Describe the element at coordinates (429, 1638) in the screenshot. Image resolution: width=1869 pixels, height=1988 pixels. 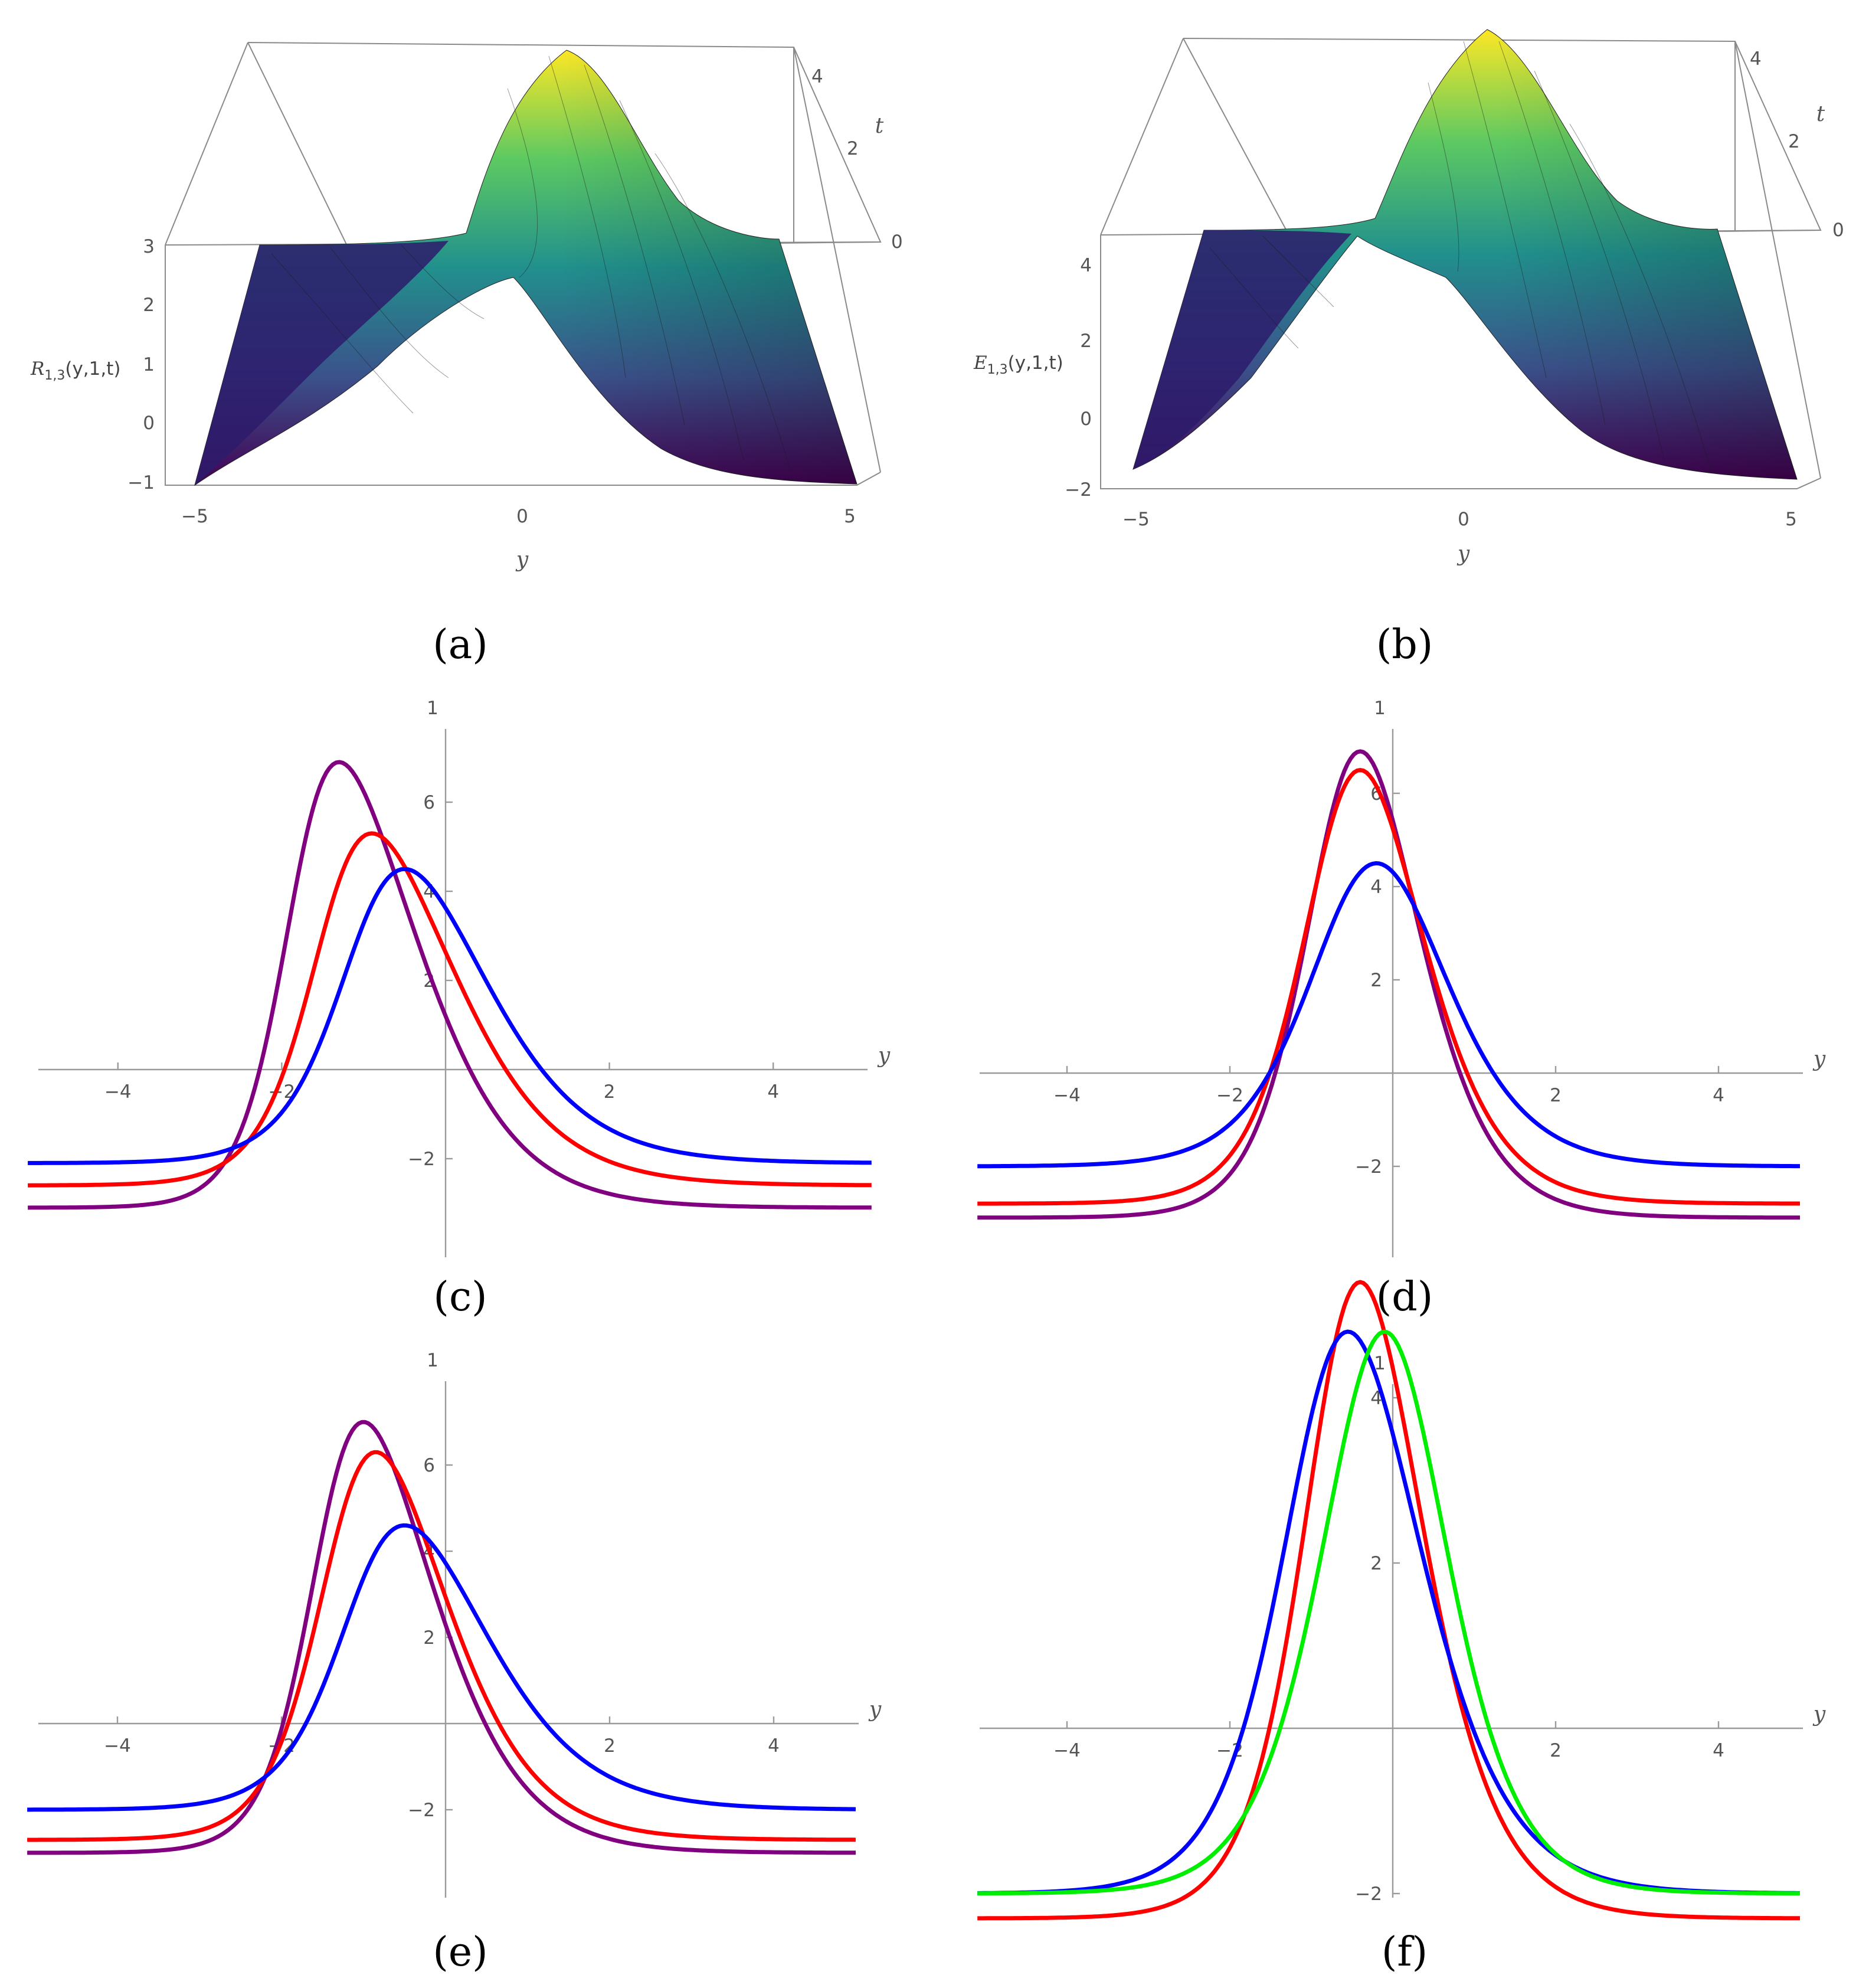
I see `panel-e-ytick-1: 2` at that location.